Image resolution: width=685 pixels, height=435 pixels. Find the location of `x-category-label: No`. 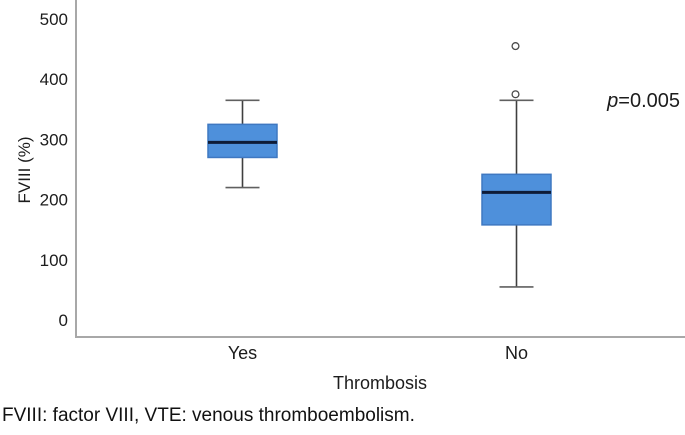

x-category-label: No is located at coordinates (516, 353).